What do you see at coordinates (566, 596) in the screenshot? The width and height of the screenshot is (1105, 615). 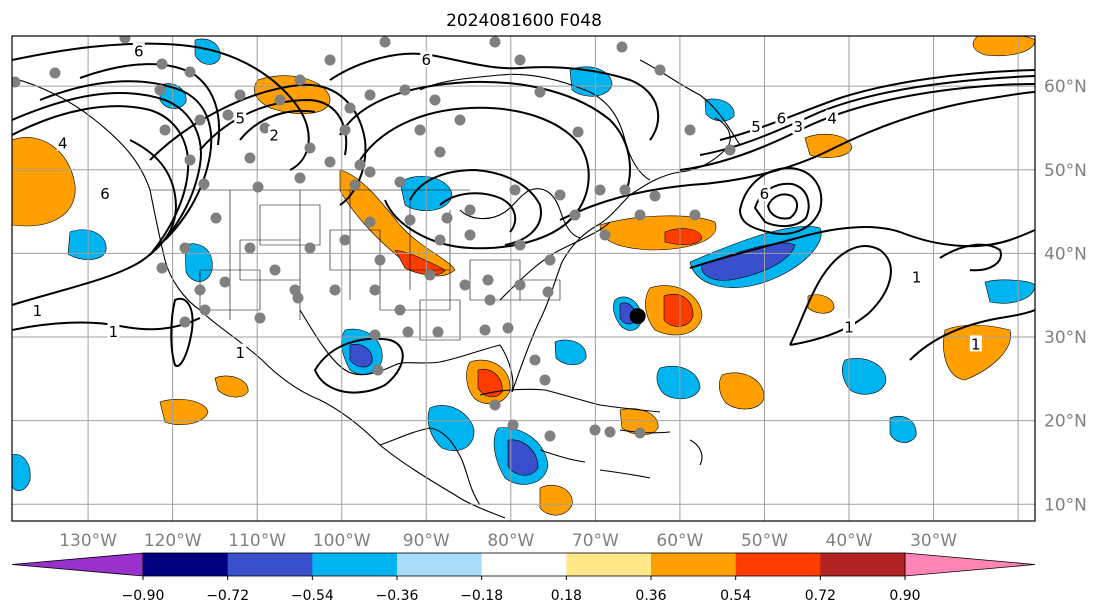 I see `colorbar-tick-label: 0.18` at bounding box center [566, 596].